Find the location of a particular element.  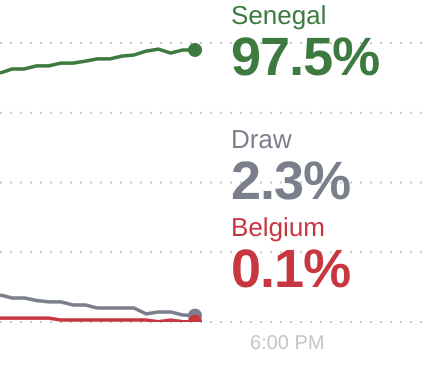

data-label: 2.3% is located at coordinates (291, 181).